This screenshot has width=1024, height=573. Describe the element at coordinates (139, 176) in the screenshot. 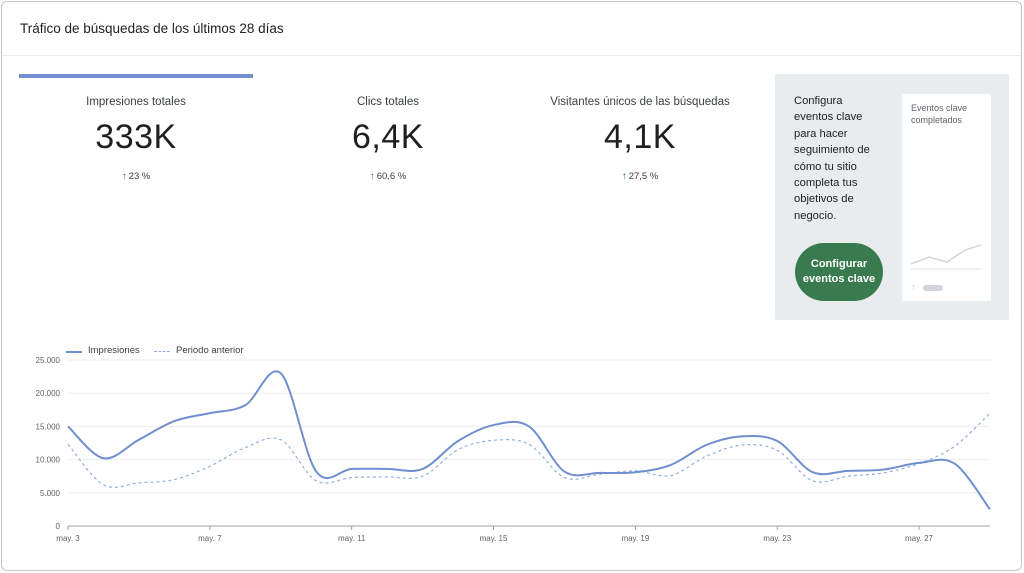

I see `metric-change-value: 23 %` at that location.